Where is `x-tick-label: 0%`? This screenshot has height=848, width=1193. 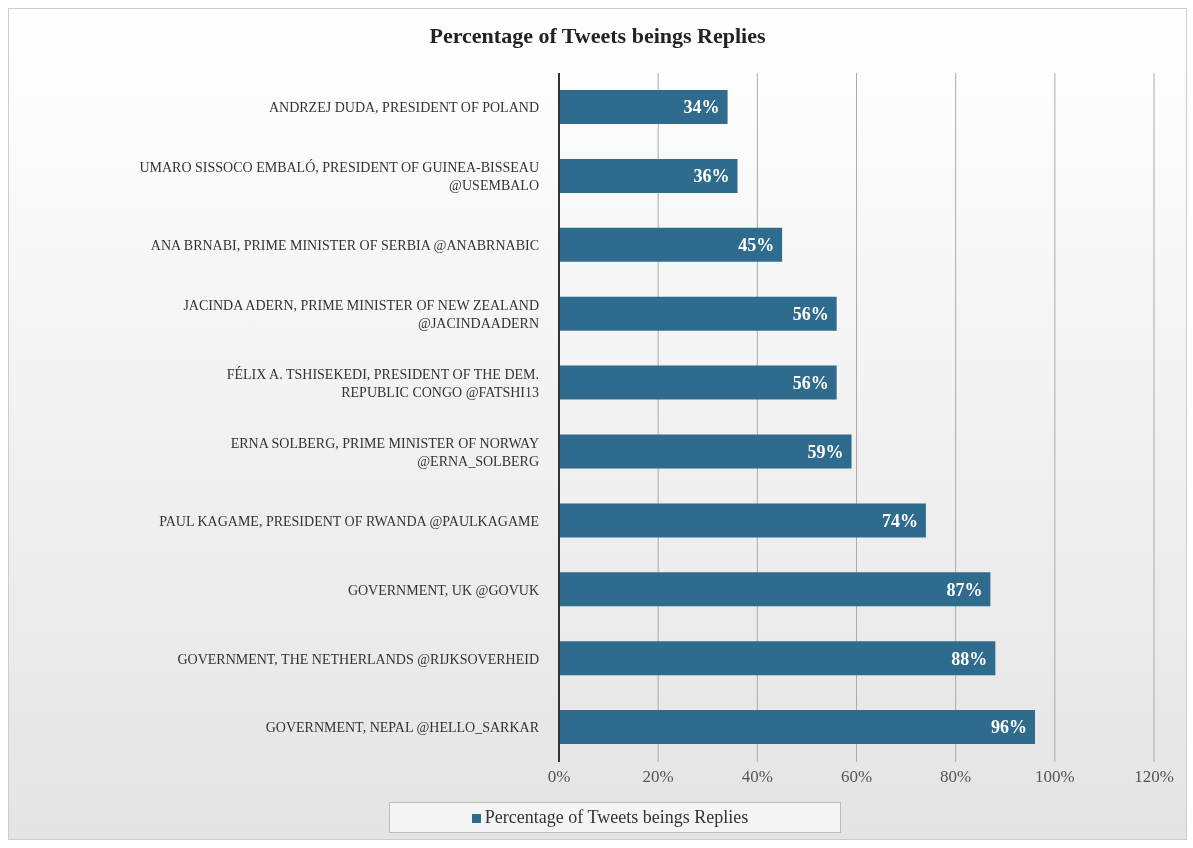 x-tick-label: 0% is located at coordinates (559, 777).